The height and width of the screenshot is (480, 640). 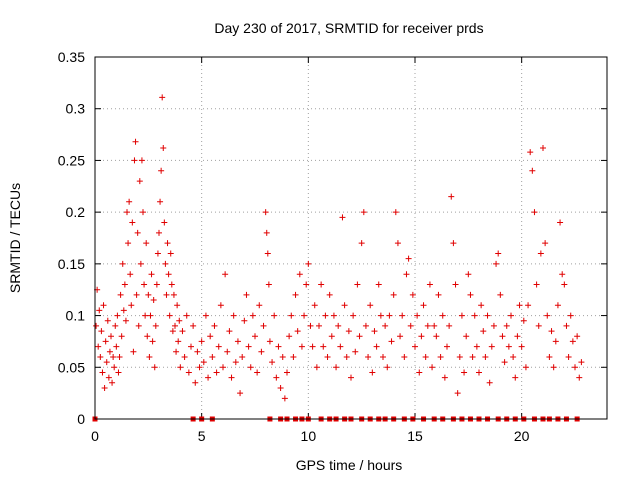 I want to click on y-tick-label: 0.2, so click(x=76, y=212).